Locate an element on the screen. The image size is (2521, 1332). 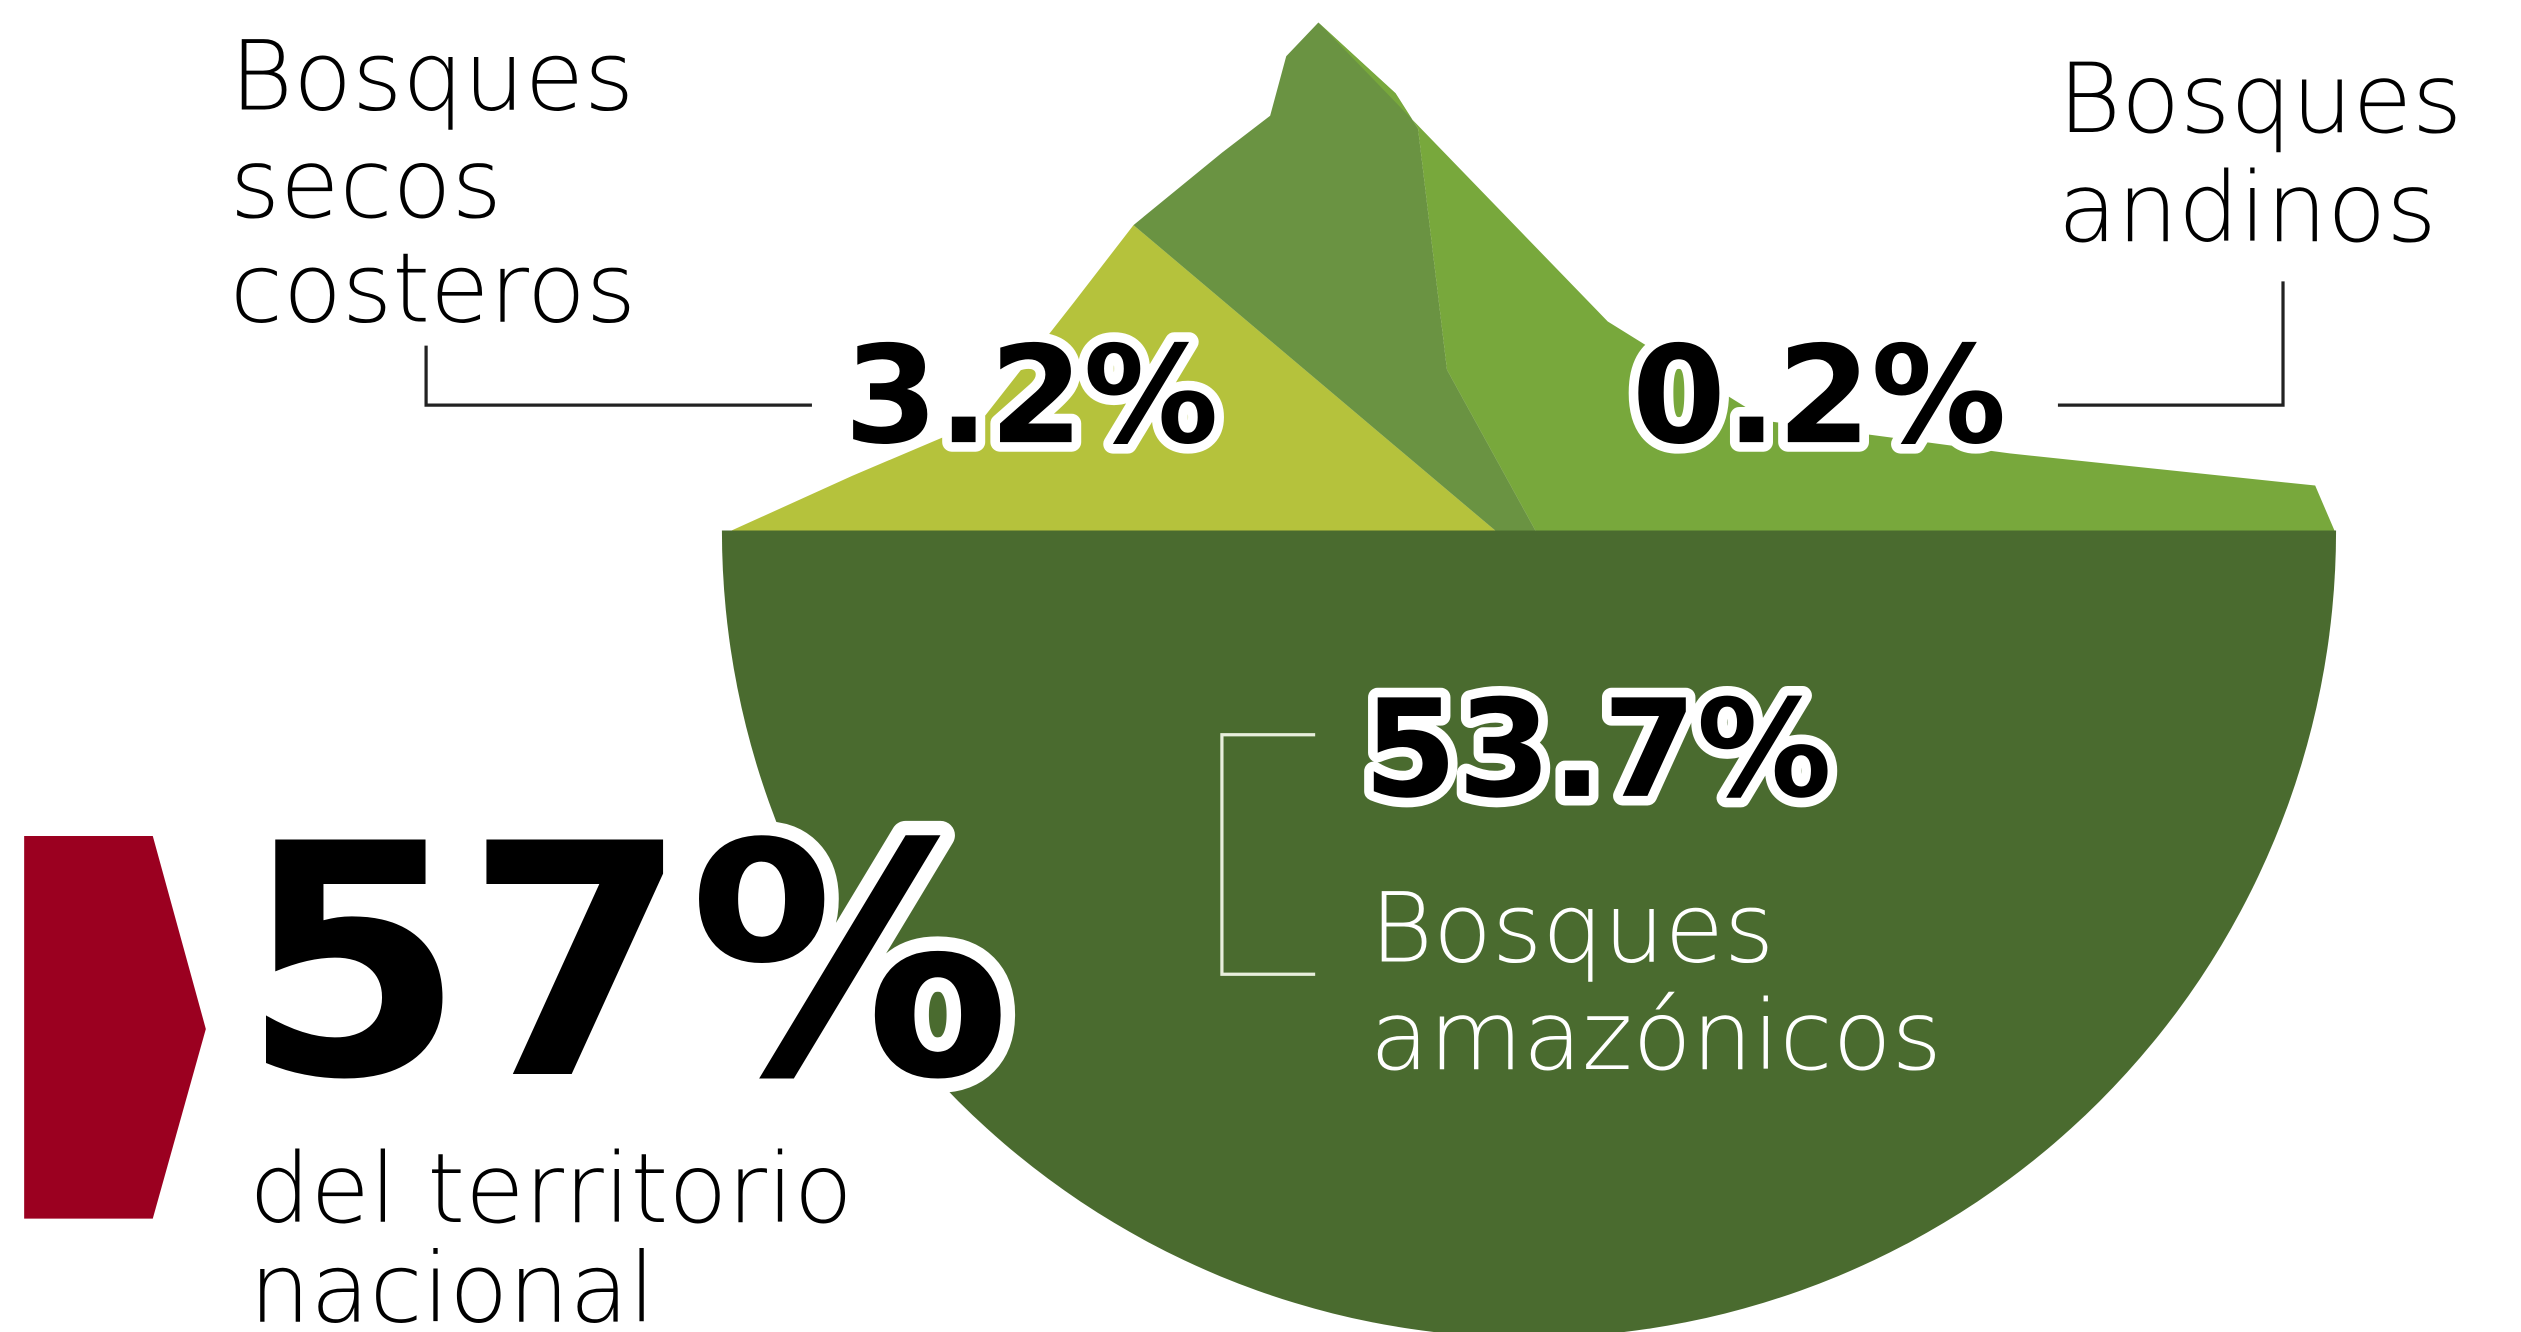
label: costeros is located at coordinates (433, 288).